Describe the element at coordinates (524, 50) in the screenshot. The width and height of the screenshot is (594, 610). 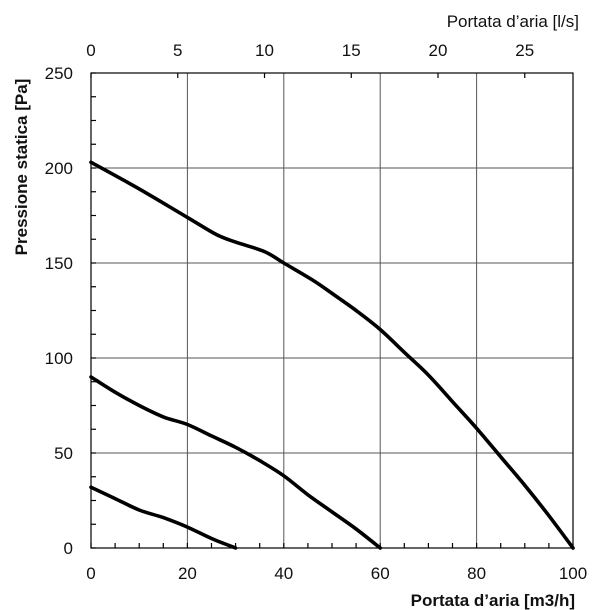
I see `x2-tick-label-25: 25` at that location.